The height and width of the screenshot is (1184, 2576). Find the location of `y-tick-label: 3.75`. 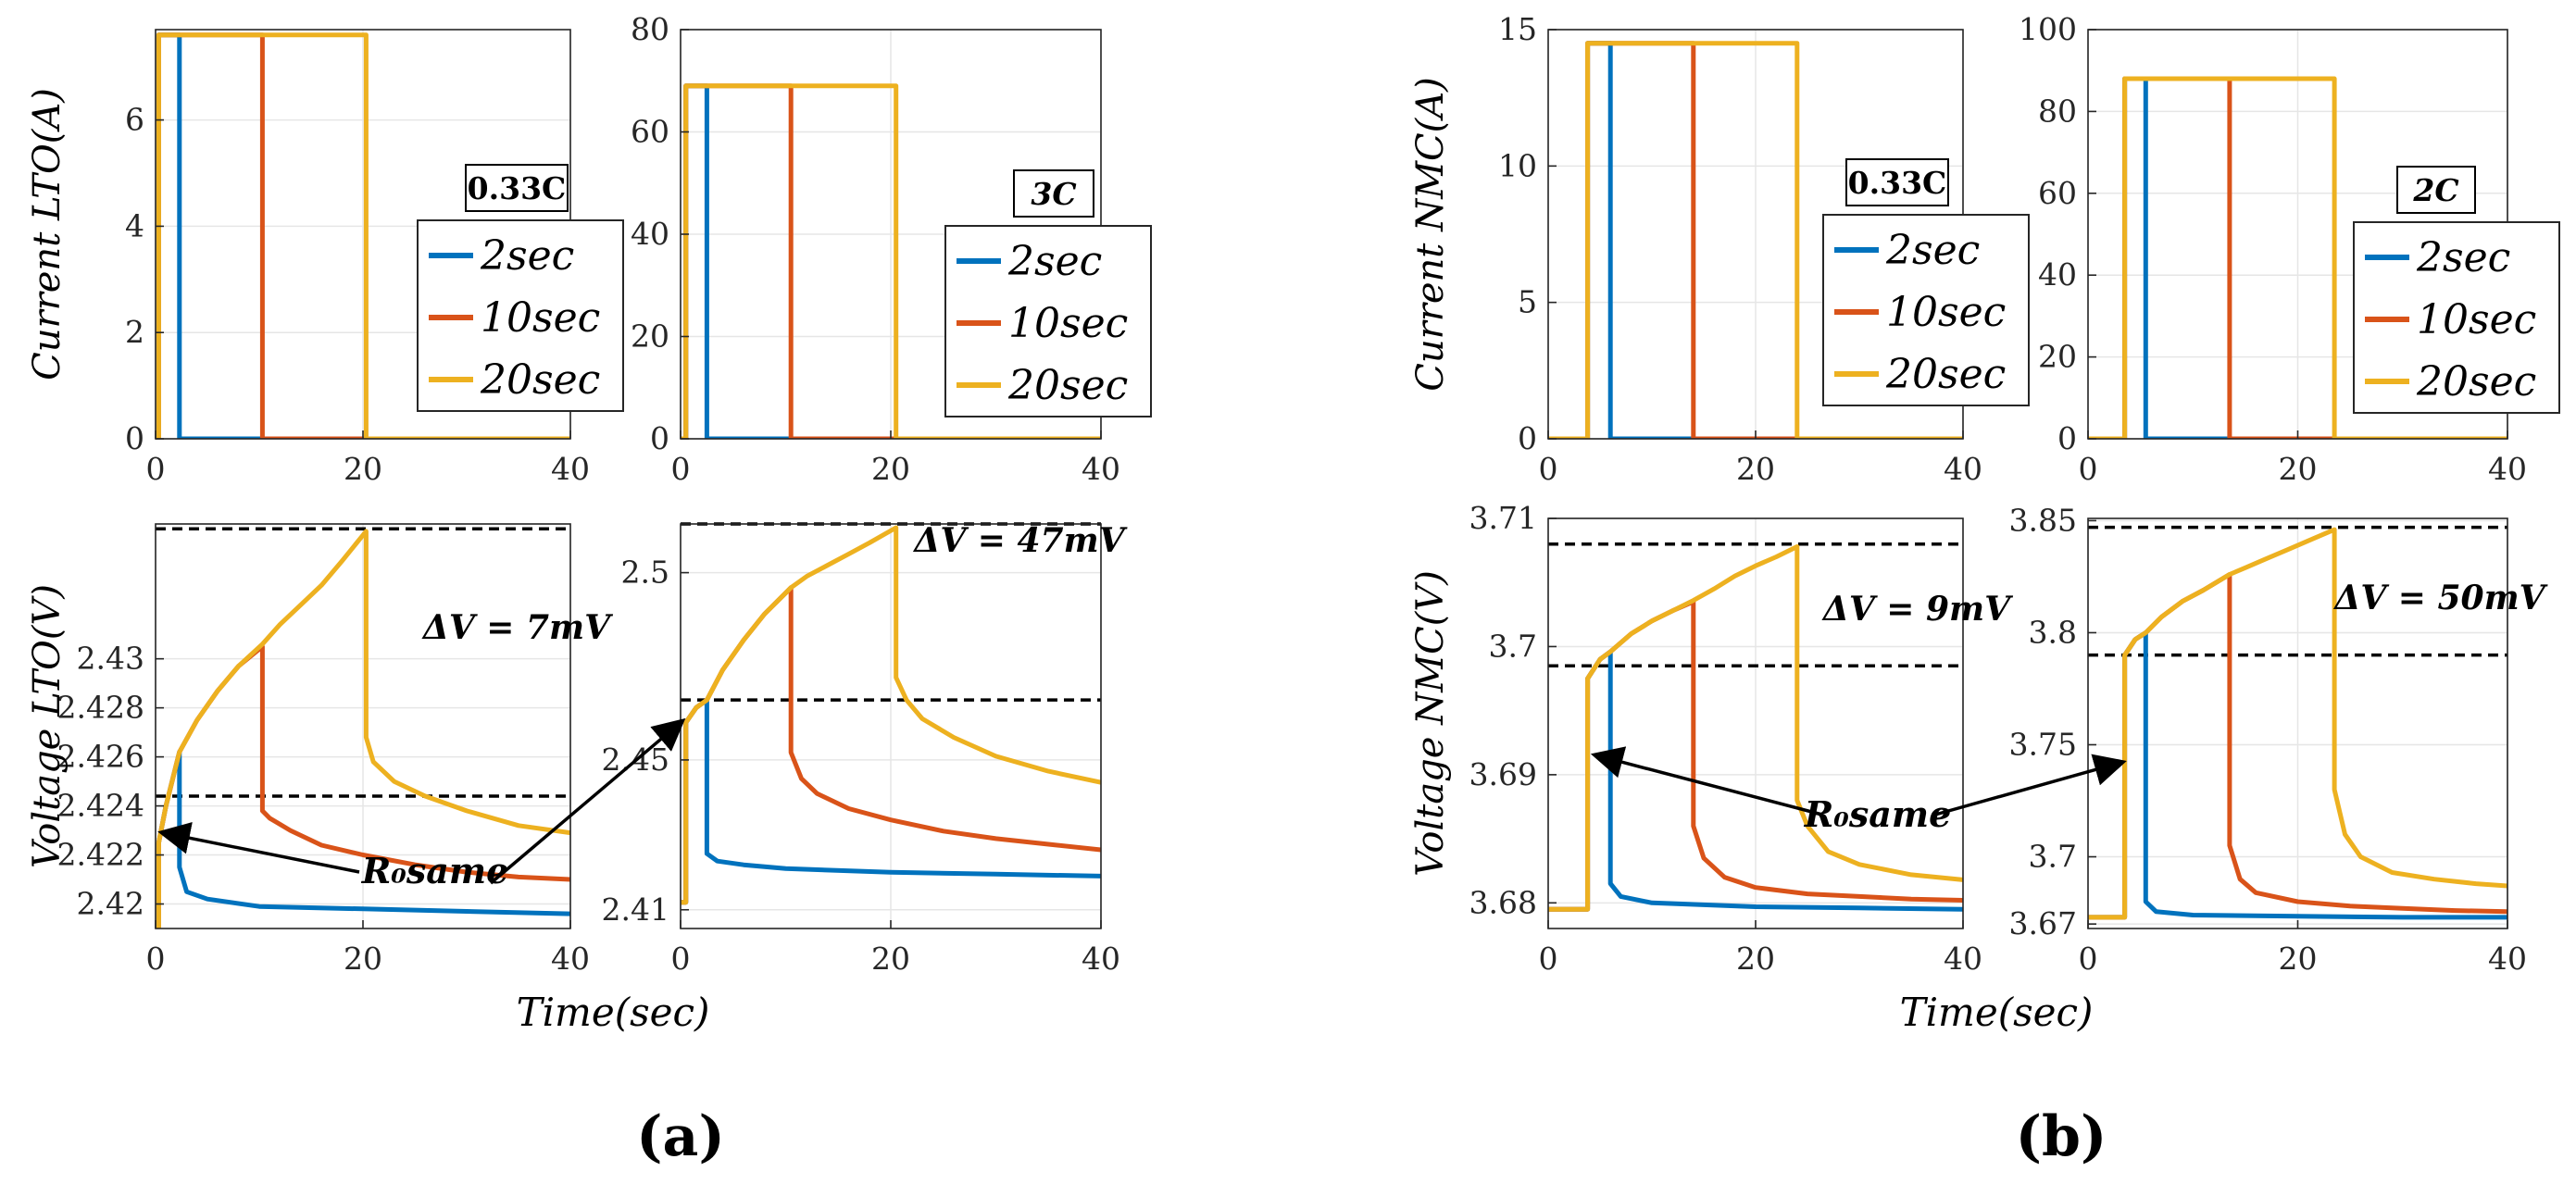

y-tick-label: 3.75 is located at coordinates (2043, 744).